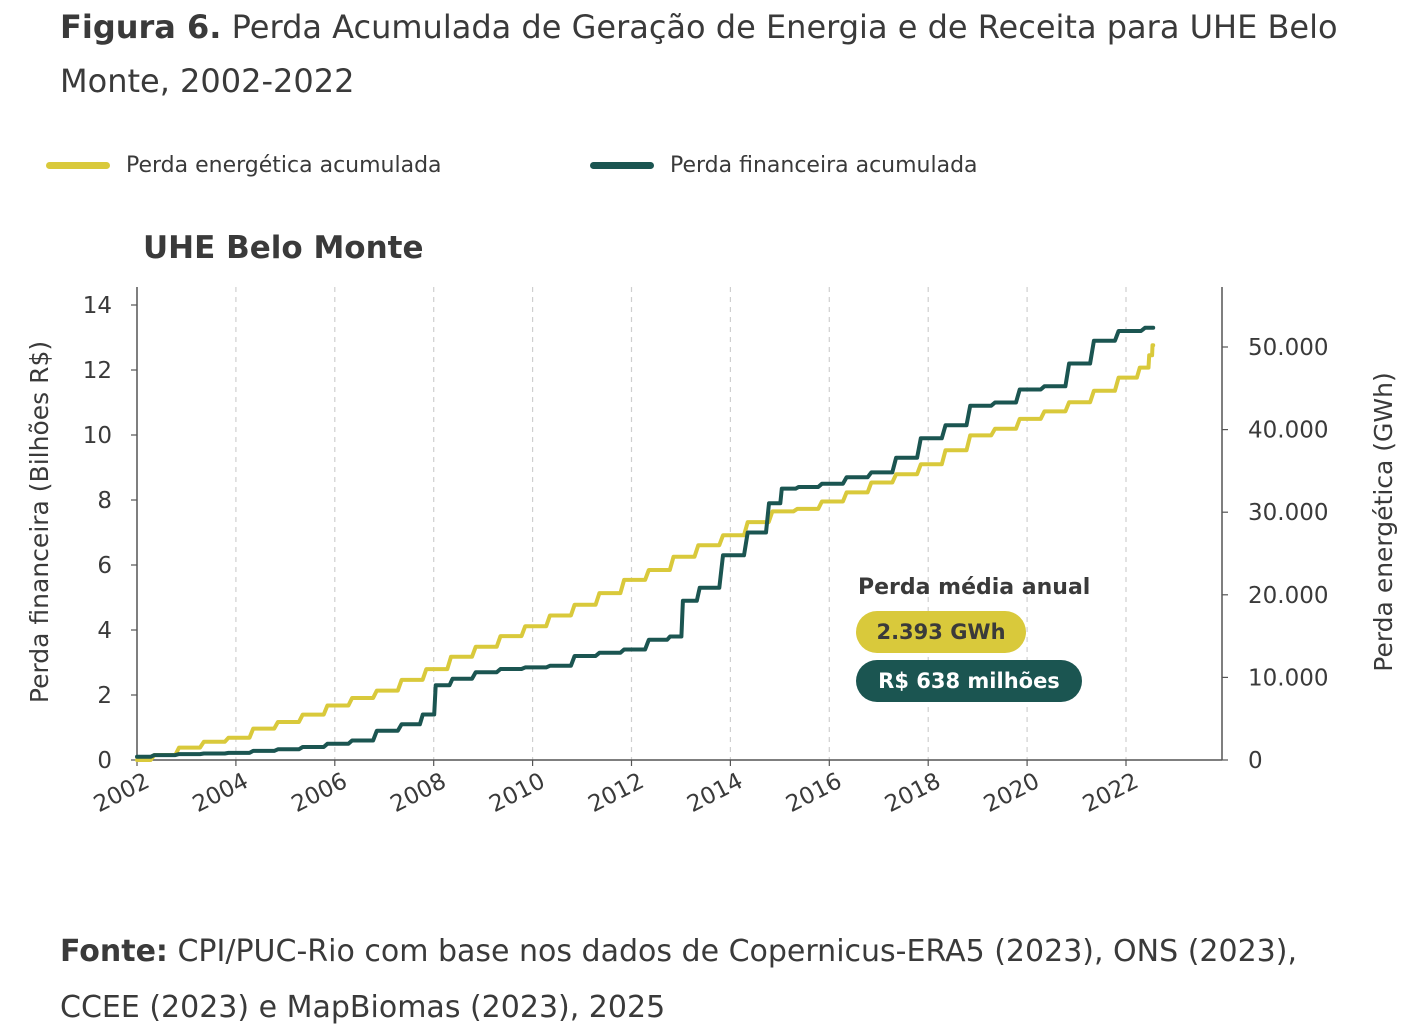 The height and width of the screenshot is (1036, 1412). I want to click on legend-item-money: Perda financeira acumulada, so click(784, 165).